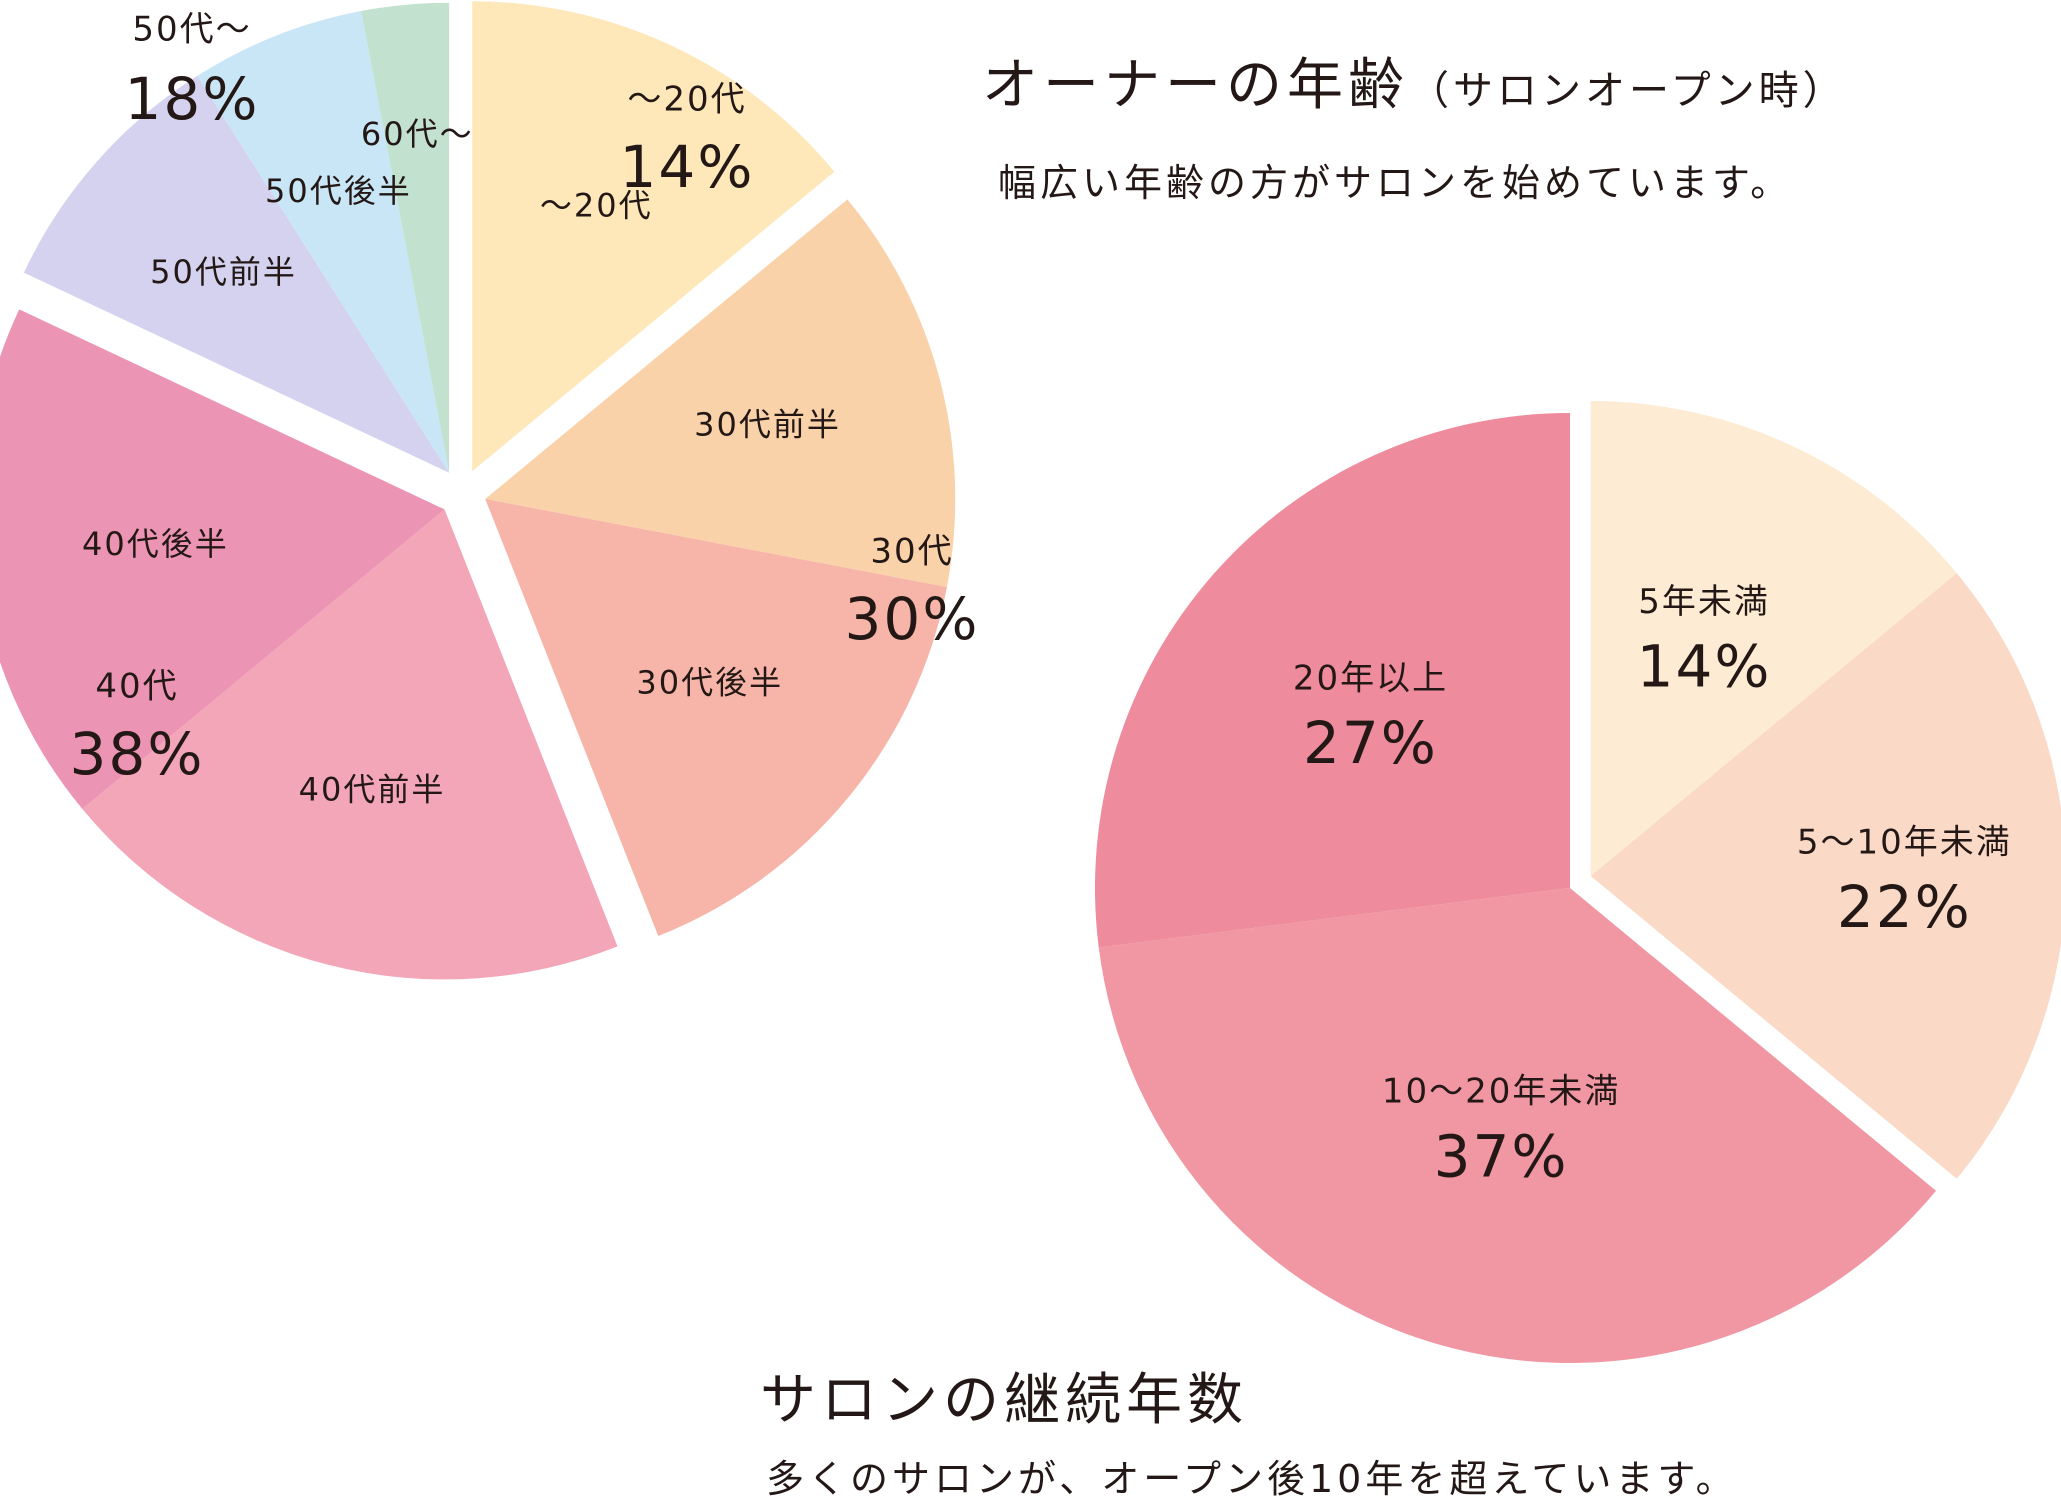 Image resolution: width=2061 pixels, height=1503 pixels. Describe the element at coordinates (1501, 1156) in the screenshot. I see `years-slice-percent-2: 37%` at that location.